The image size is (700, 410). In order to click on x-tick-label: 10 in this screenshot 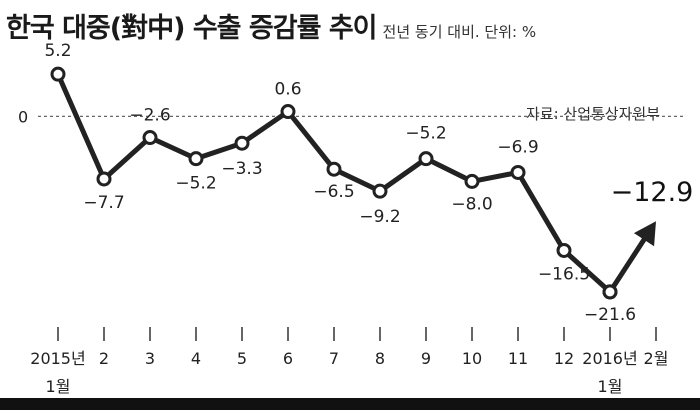, I will do `click(472, 358)`.